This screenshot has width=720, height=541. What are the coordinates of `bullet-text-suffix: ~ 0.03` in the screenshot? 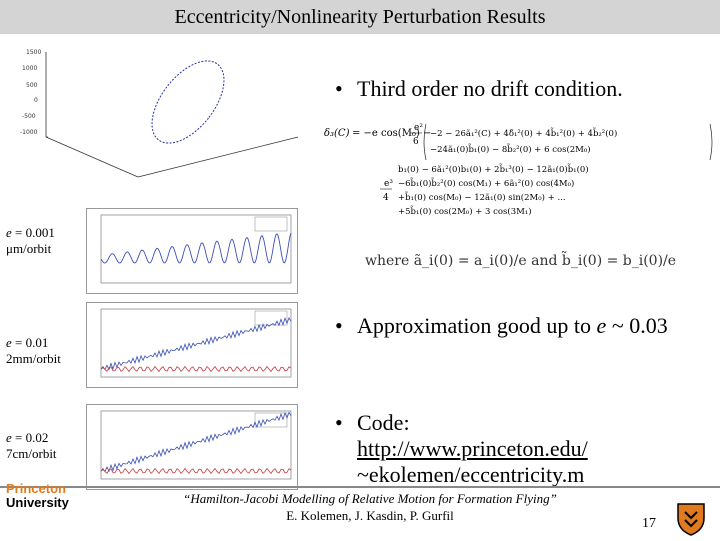 It's located at (637, 325).